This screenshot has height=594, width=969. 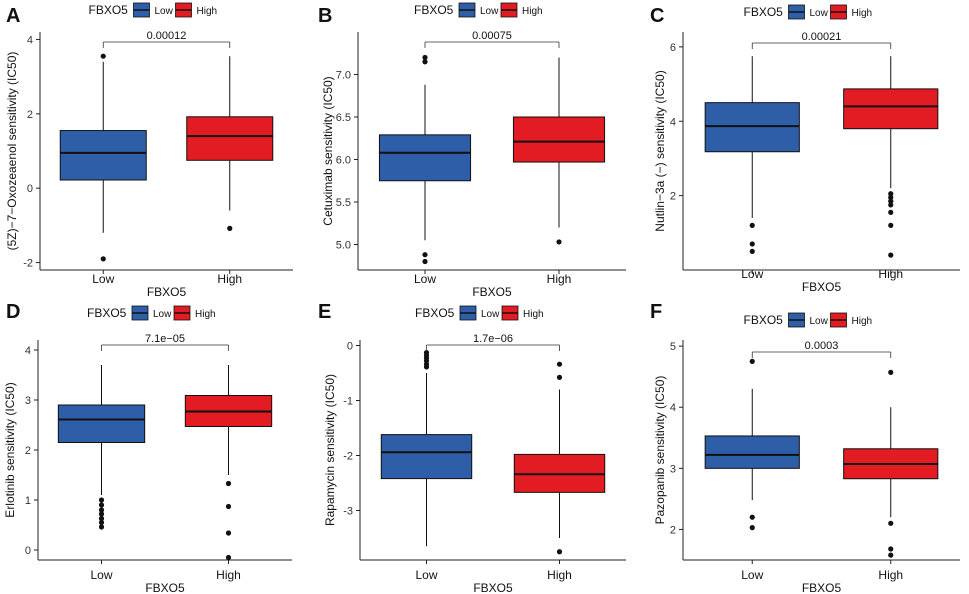 I want to click on panel-c-y-tick-label-2: 6, so click(x=673, y=48).